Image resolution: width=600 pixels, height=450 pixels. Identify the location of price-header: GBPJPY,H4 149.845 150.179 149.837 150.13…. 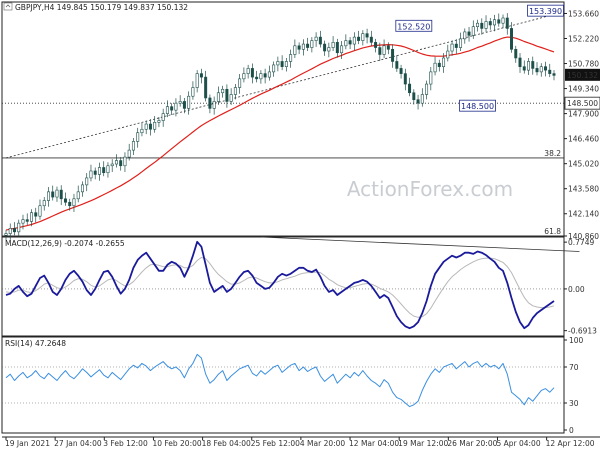
(101, 7).